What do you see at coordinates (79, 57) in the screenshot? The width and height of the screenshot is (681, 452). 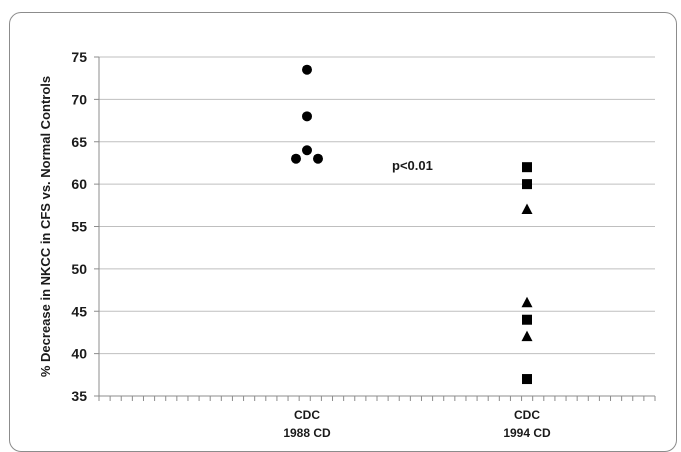 I see `y-tick-label: 75` at bounding box center [79, 57].